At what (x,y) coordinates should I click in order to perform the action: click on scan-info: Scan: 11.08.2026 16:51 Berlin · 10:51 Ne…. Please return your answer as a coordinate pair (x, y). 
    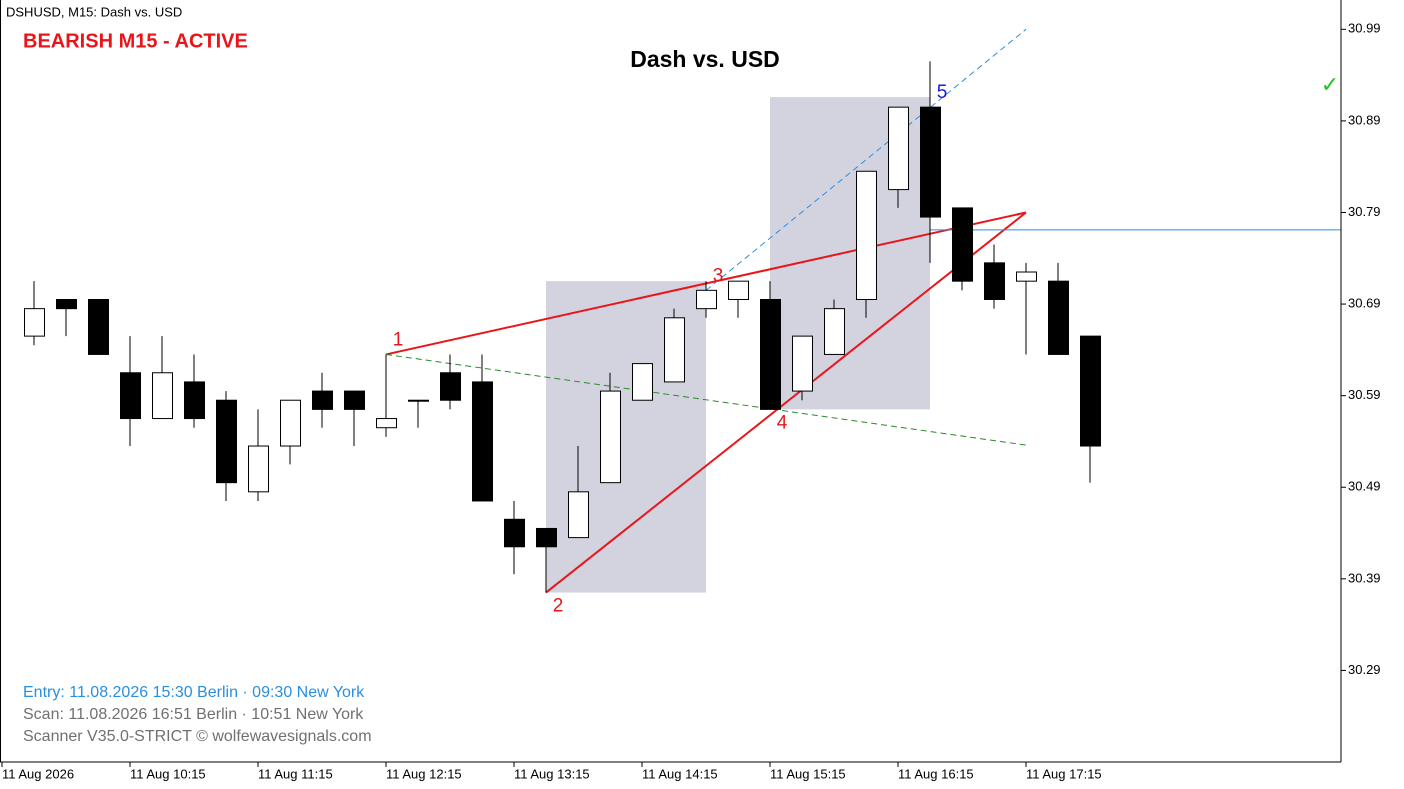
    Looking at the image, I should click on (193, 714).